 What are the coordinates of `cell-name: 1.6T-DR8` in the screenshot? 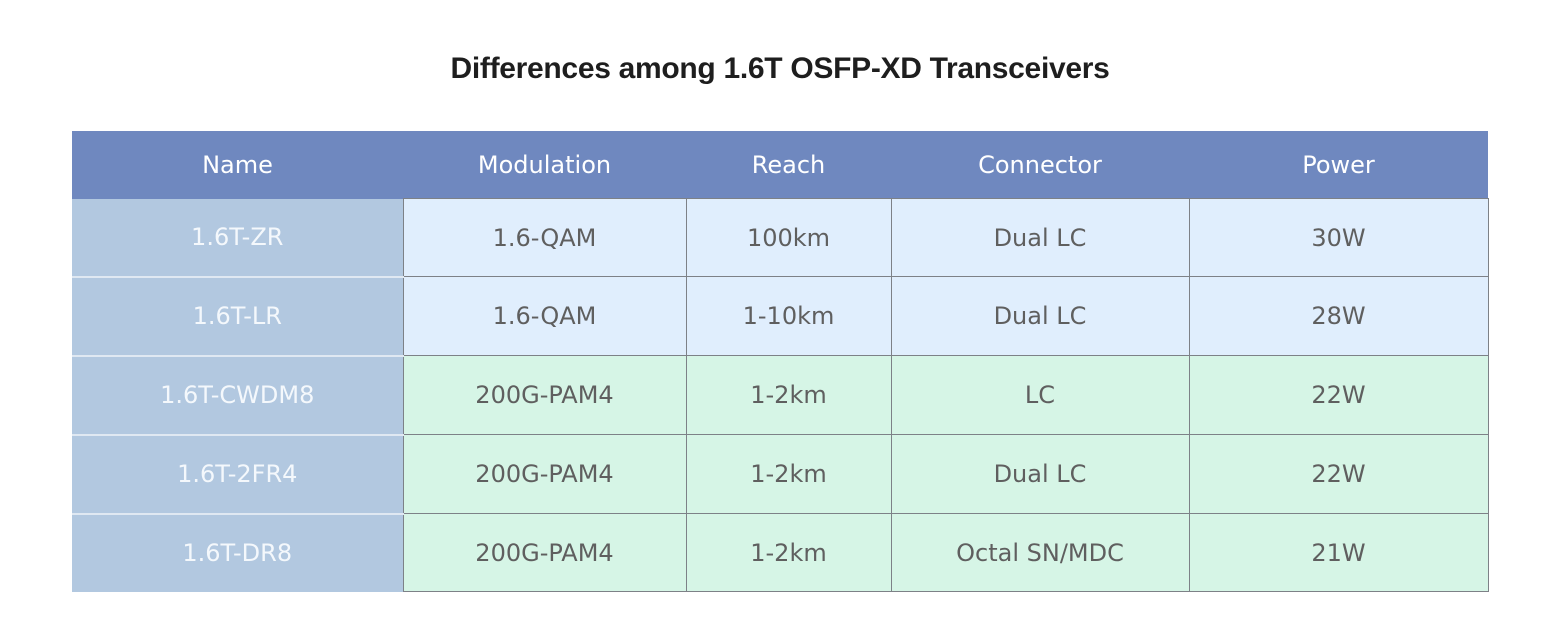 It's located at (237, 552).